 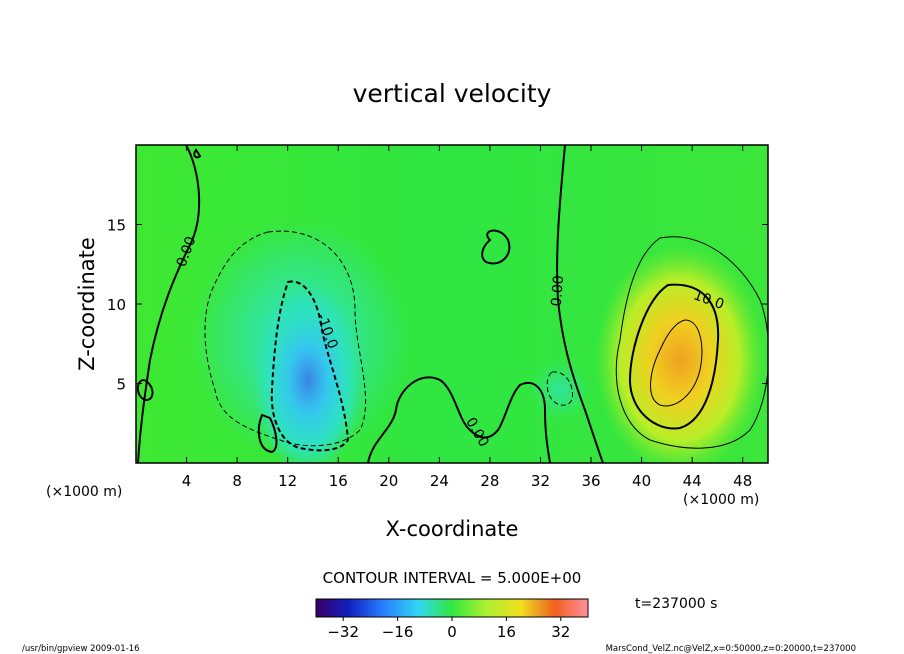 What do you see at coordinates (187, 481) in the screenshot?
I see `x-tick-label: 4` at bounding box center [187, 481].